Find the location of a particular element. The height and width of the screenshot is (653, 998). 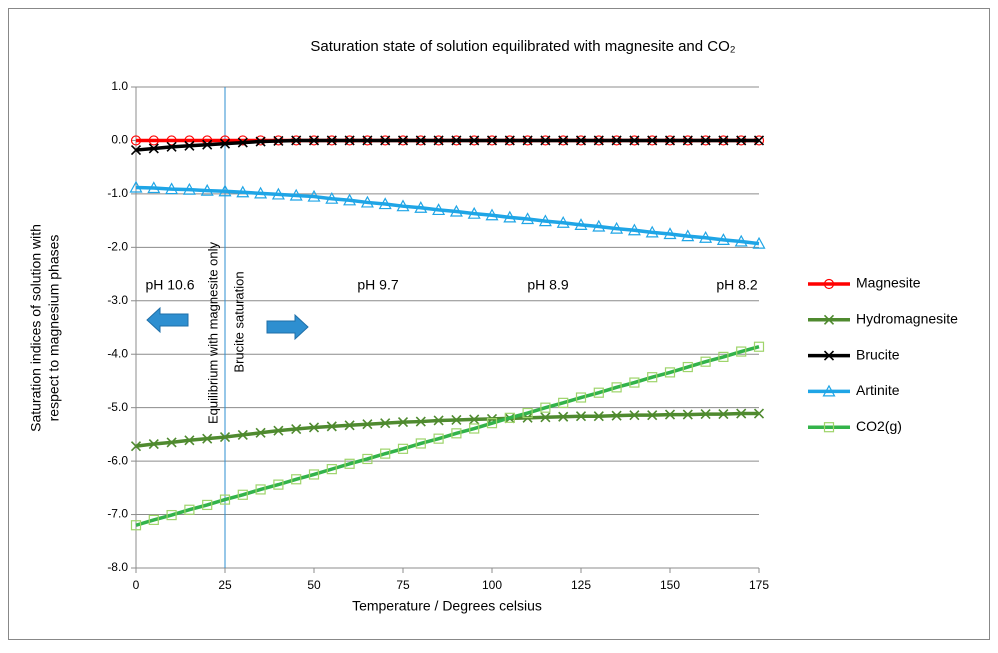

series-line is located at coordinates (447, 429).